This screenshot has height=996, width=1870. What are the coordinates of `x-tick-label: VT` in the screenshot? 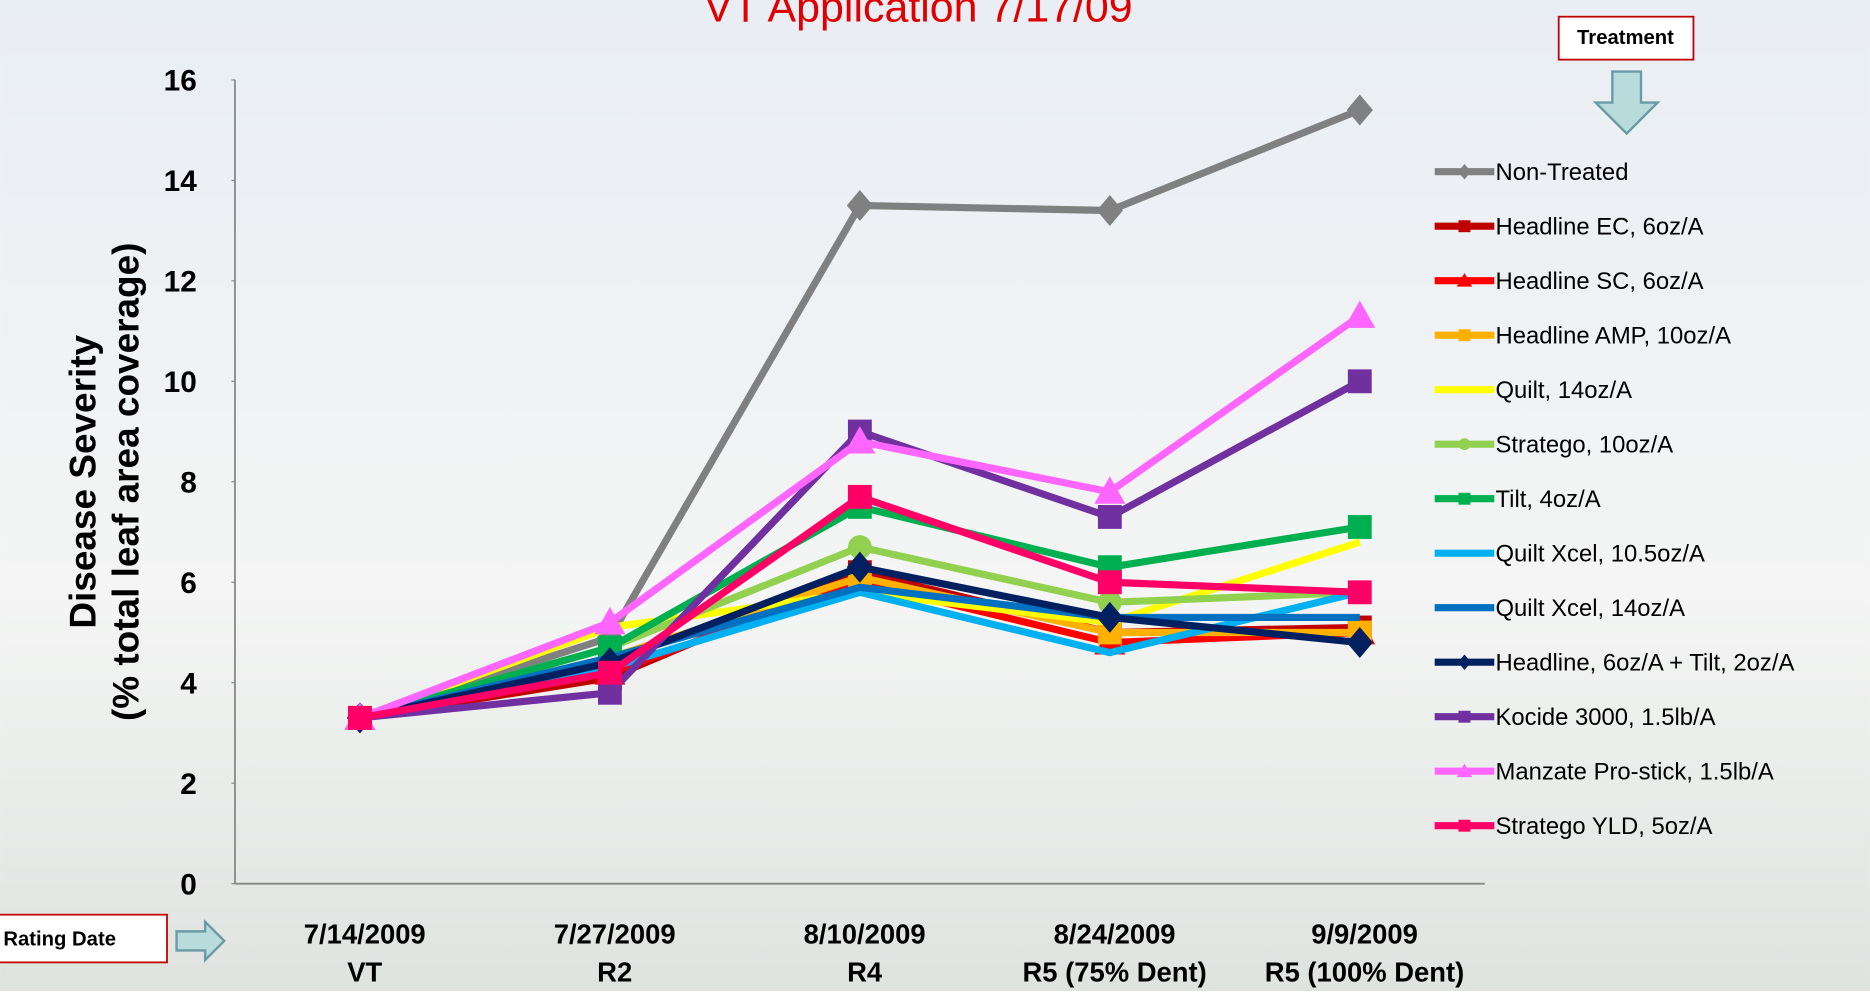 It's located at (364, 971).